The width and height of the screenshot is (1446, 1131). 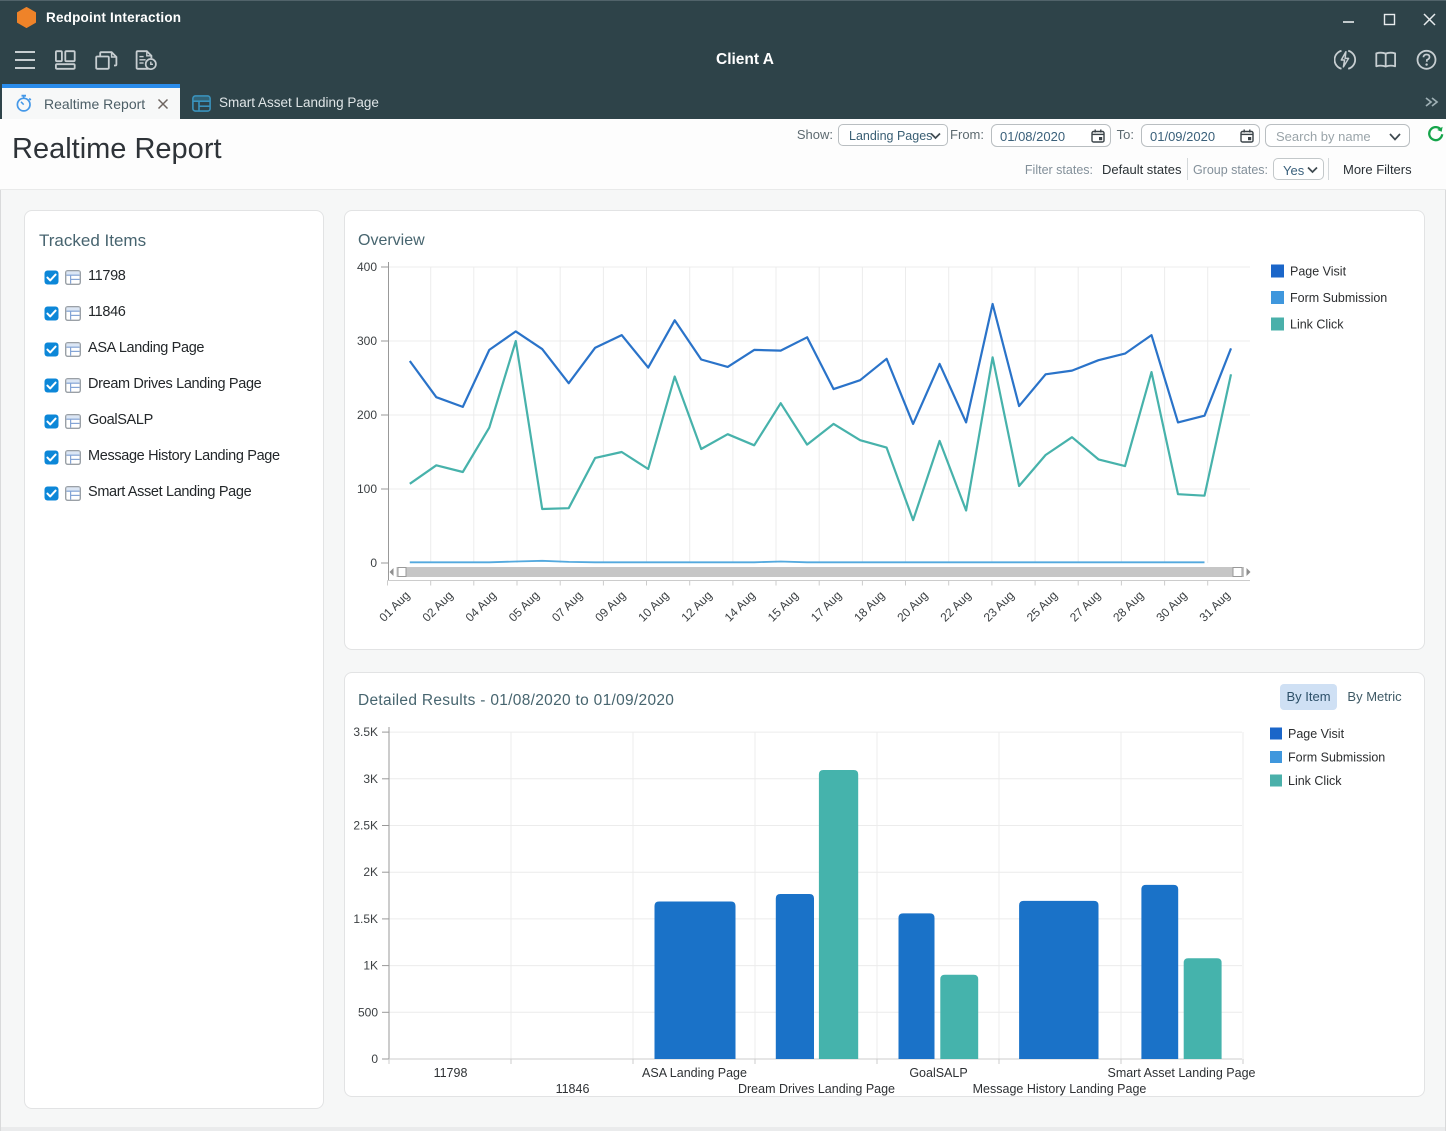 I want to click on svg-text: 17 Aug, so click(x=826, y=606).